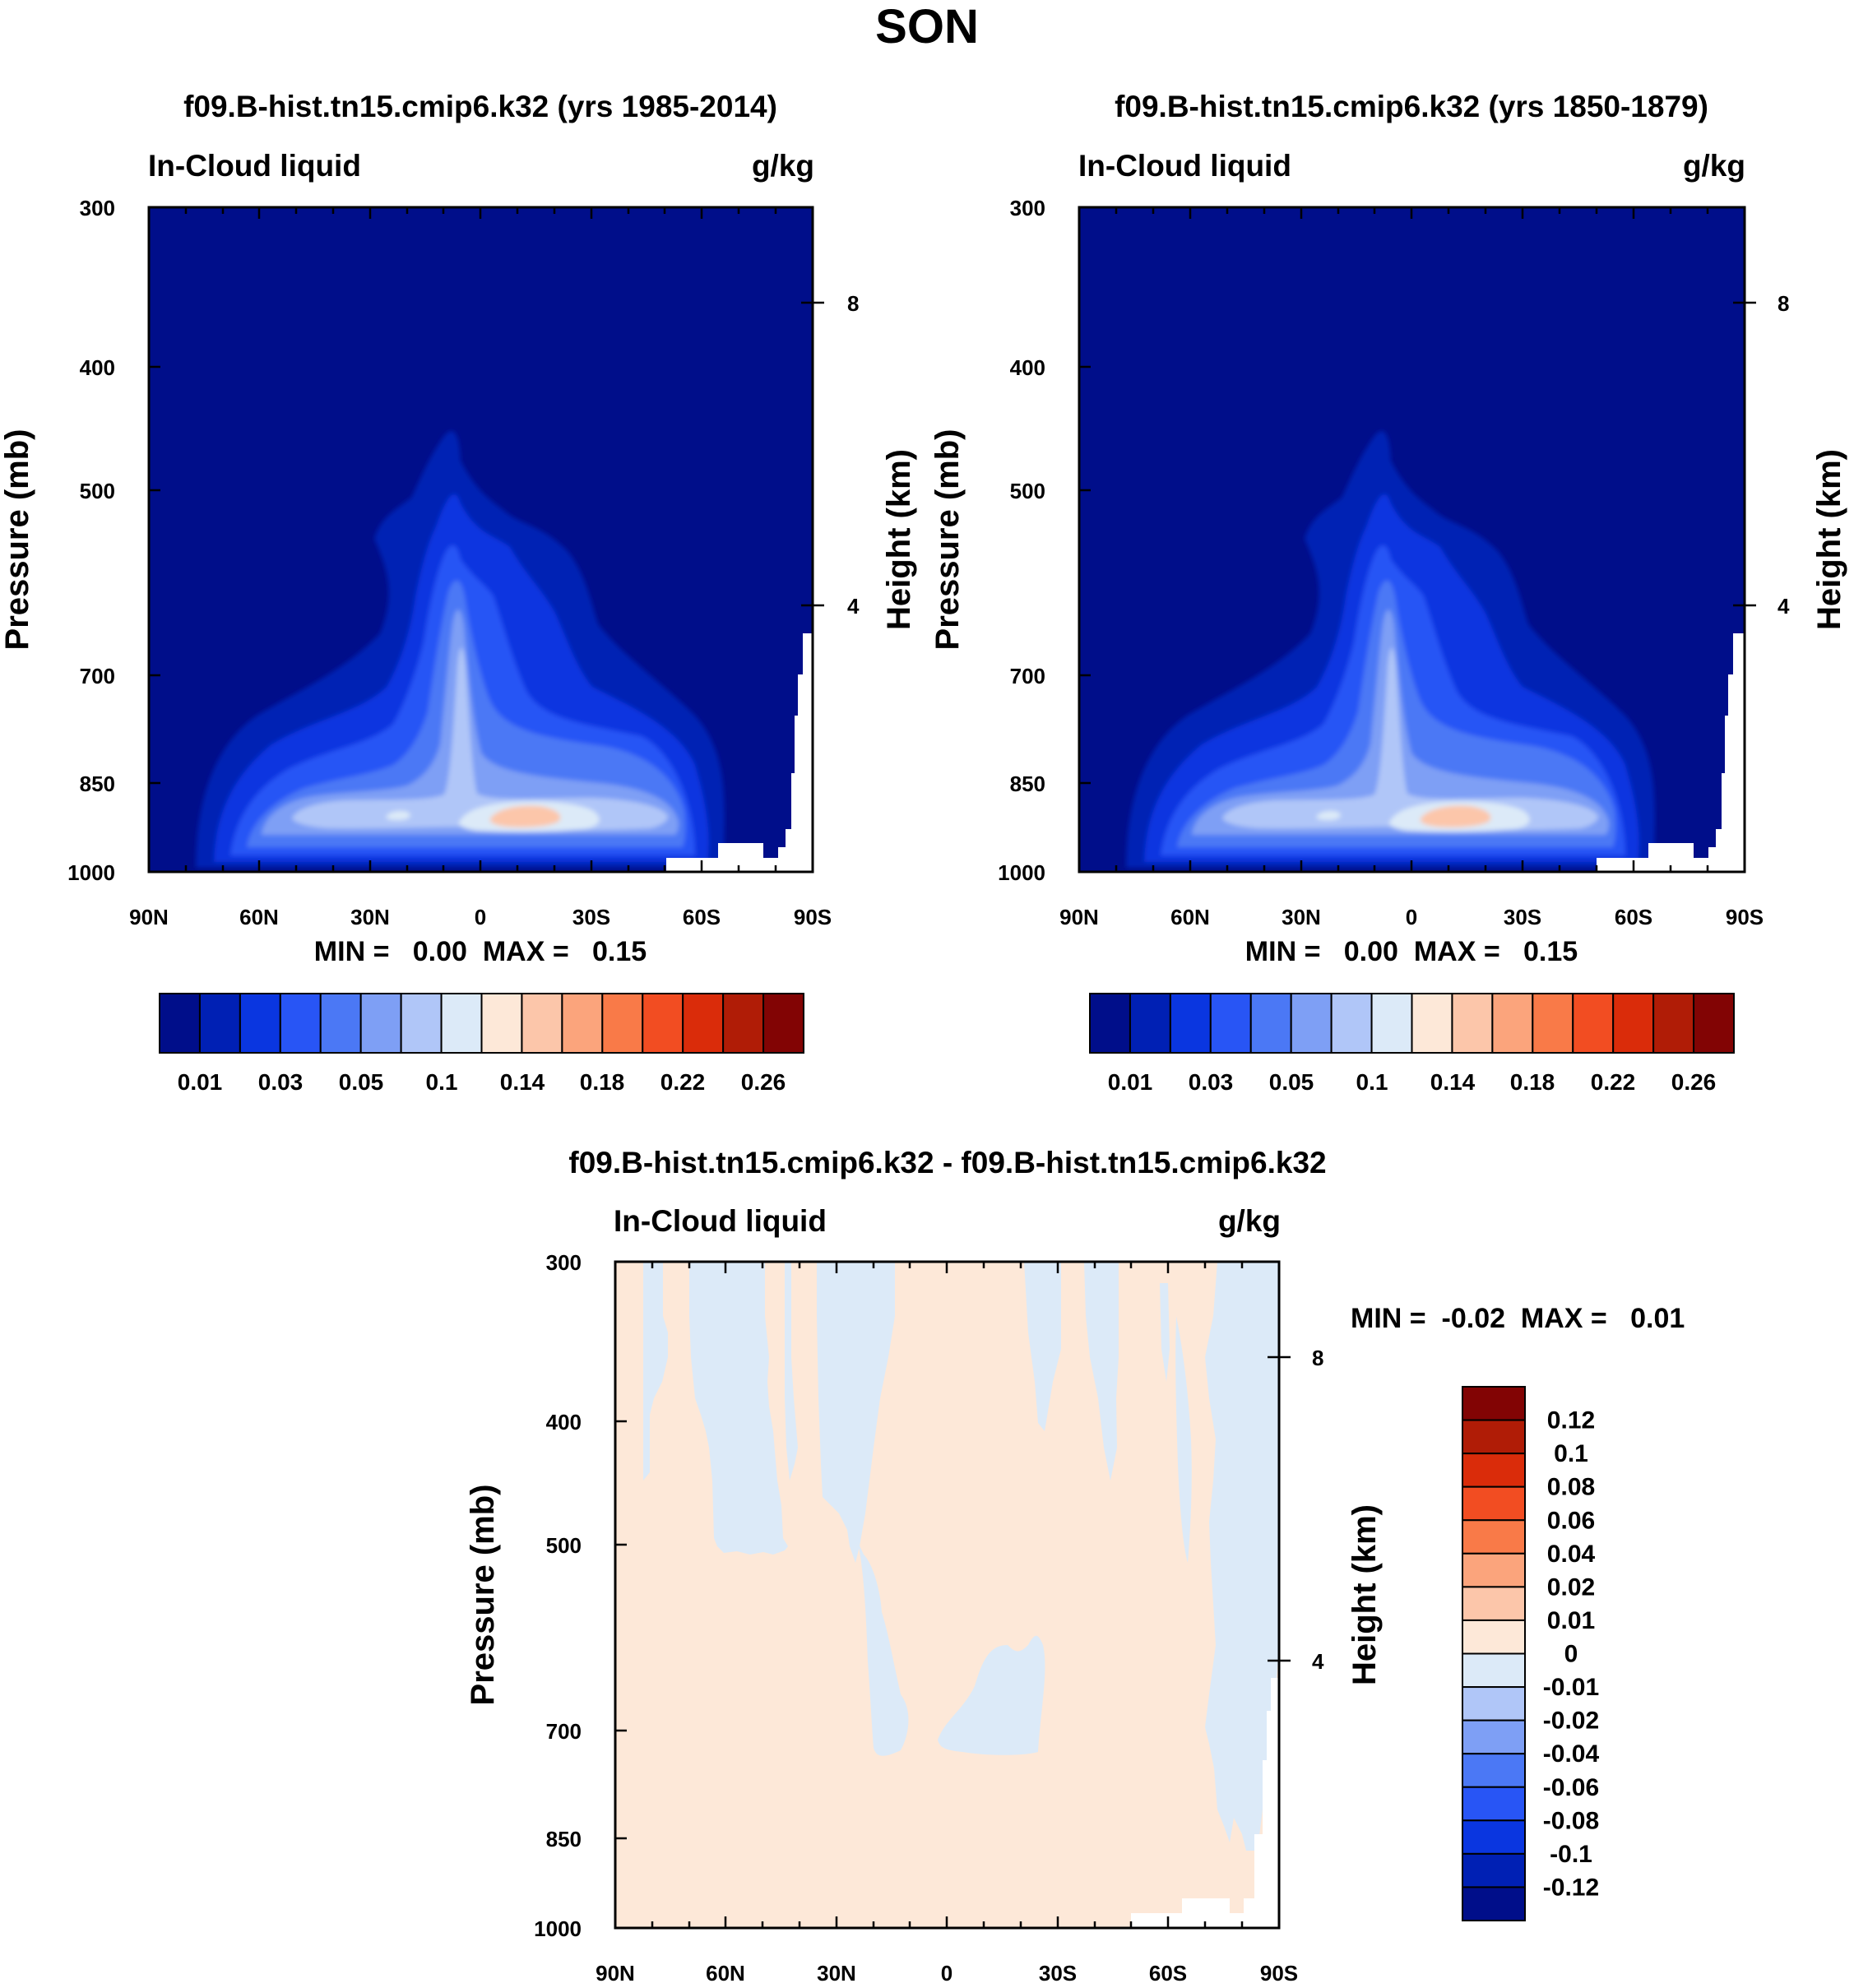  I want to click on colorbar-label: 0, so click(1571, 1655).